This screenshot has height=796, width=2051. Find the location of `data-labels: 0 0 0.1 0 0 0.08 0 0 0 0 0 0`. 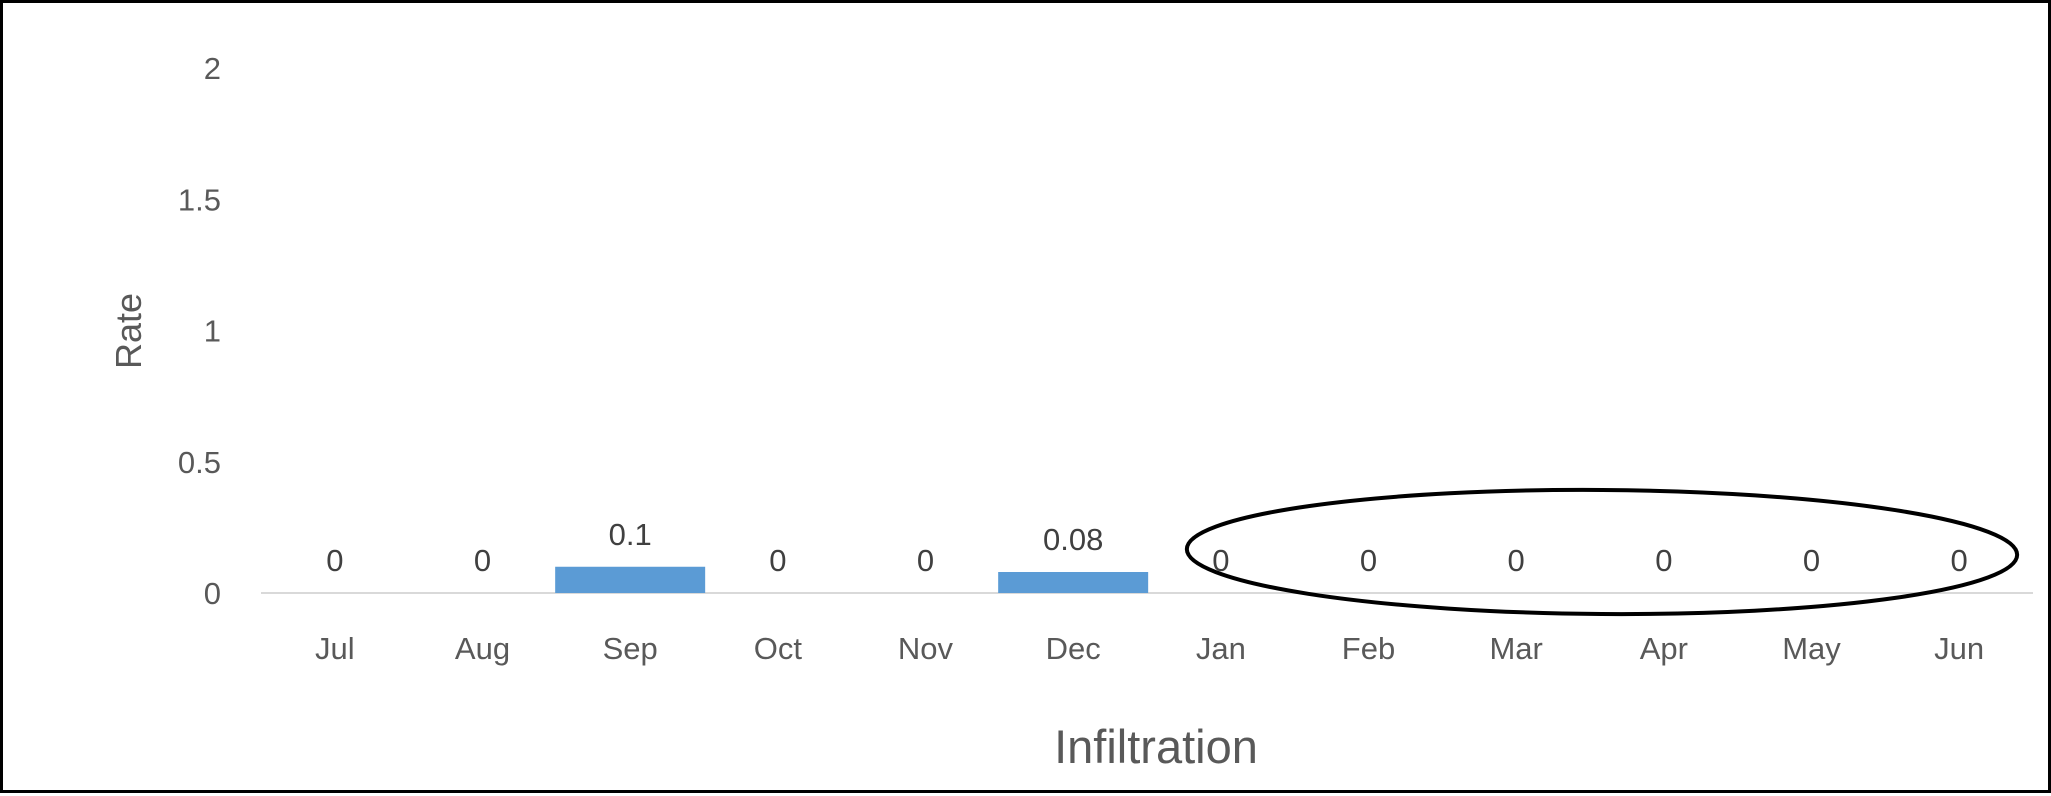

data-labels: 0 0 0.1 0 0 0.08 0 0 0 0 0 0 is located at coordinates (1147, 547).